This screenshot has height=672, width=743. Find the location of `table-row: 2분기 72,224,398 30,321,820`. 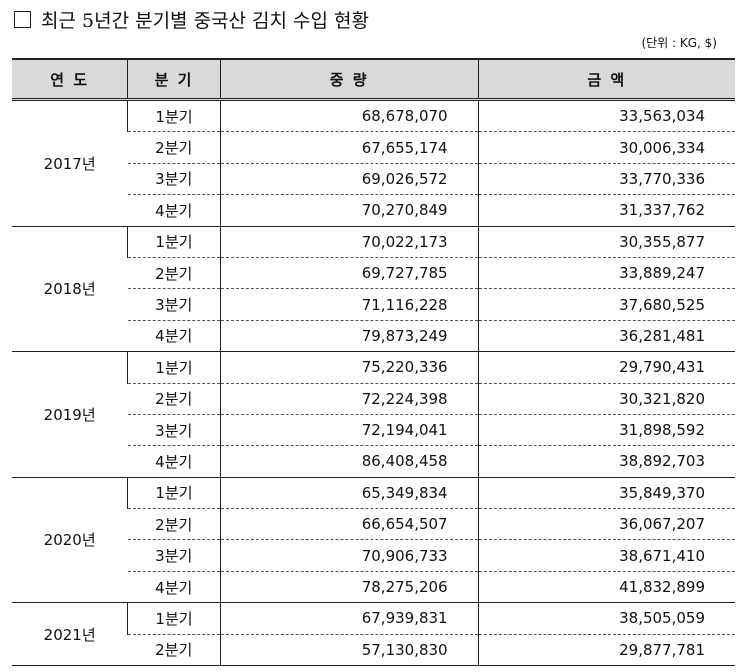

table-row: 2분기 72,224,398 30,321,820 is located at coordinates (373, 399).